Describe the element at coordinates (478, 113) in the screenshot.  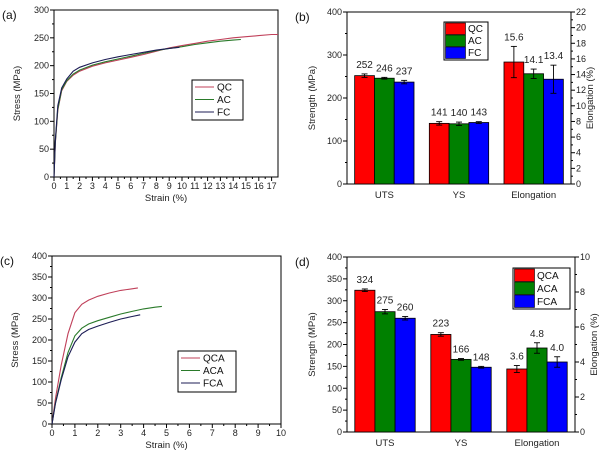
I see `data-label: 143` at that location.